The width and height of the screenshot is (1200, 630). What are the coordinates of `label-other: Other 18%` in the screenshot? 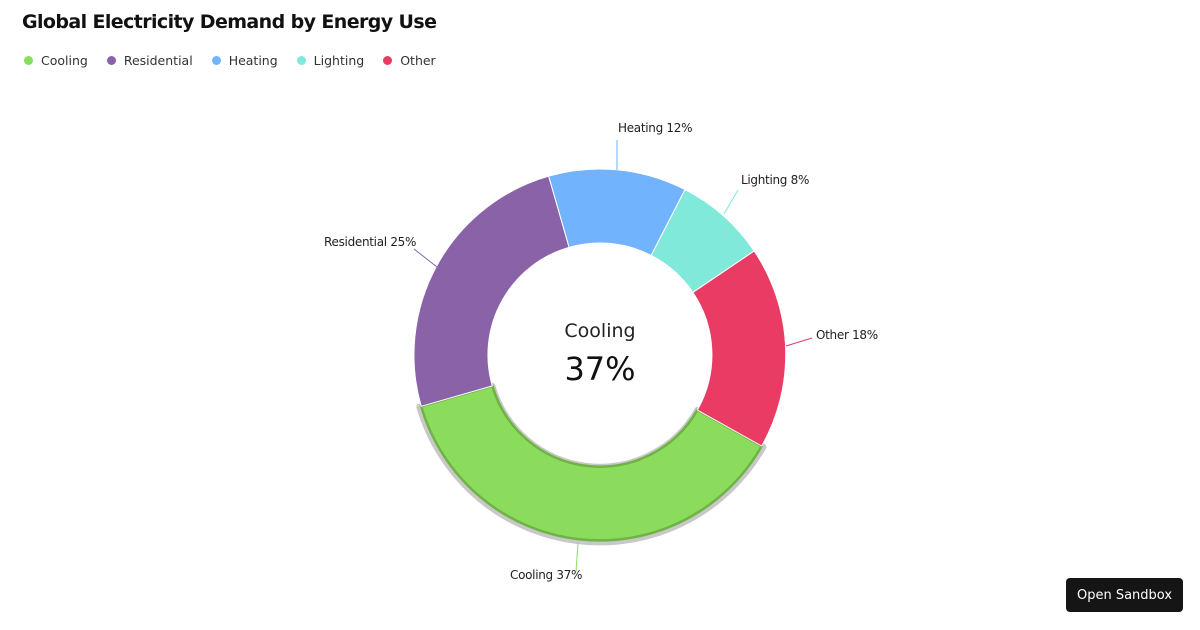 It's located at (847, 335).